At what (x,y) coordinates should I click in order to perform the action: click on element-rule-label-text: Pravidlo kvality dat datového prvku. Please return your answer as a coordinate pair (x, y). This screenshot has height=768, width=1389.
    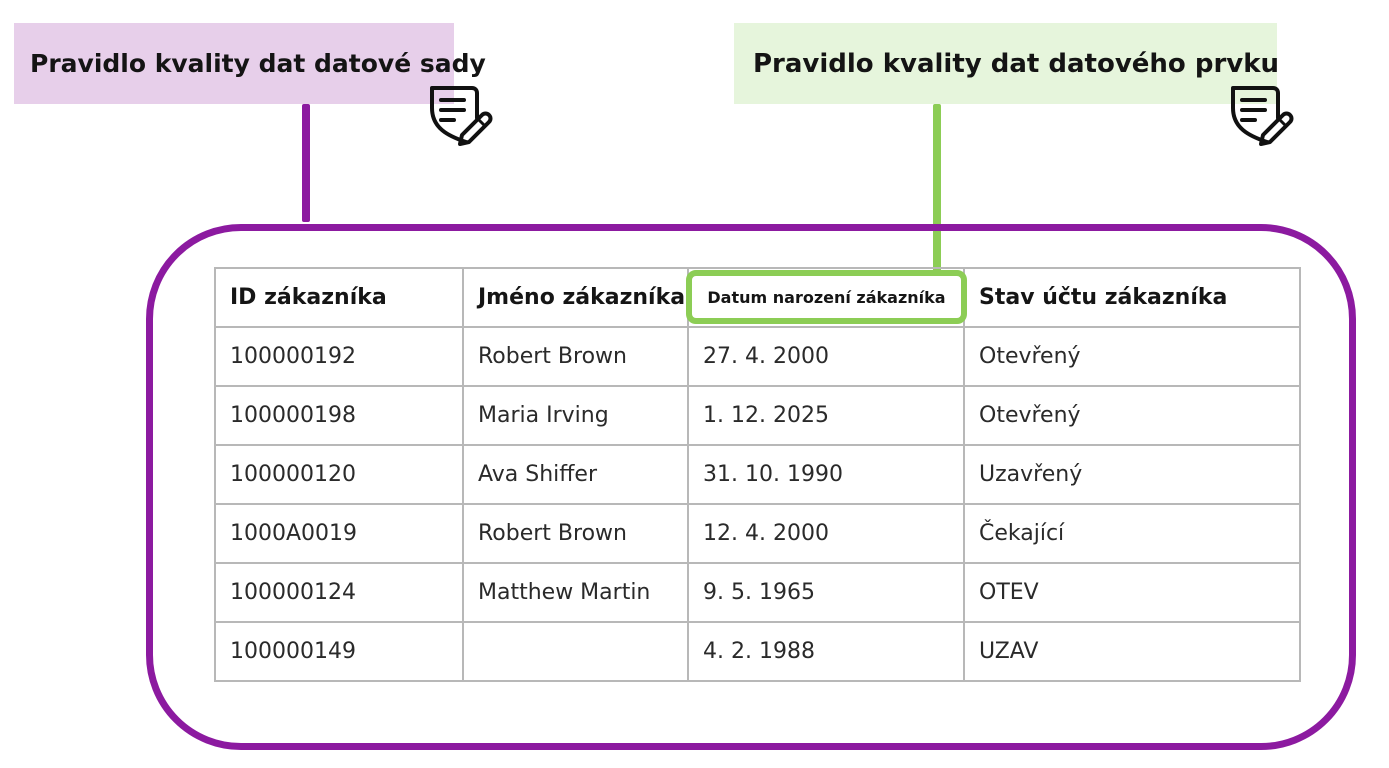
    Looking at the image, I should click on (1016, 63).